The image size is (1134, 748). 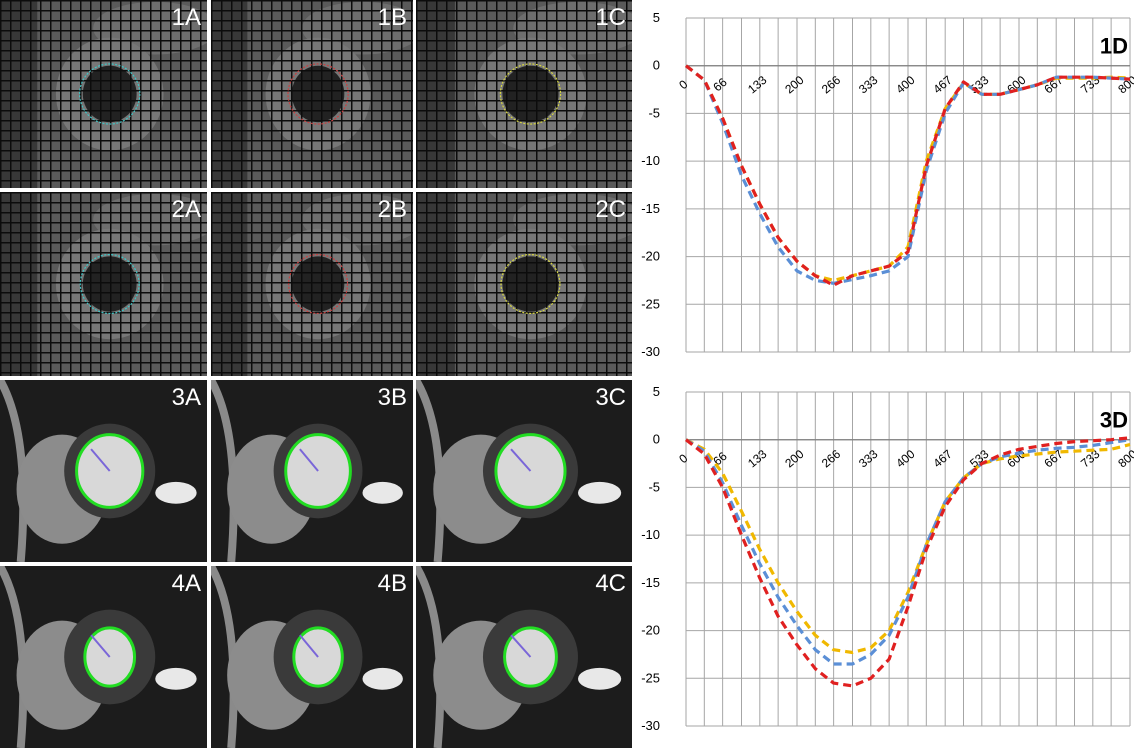 What do you see at coordinates (1114, 420) in the screenshot?
I see `chart-panel-label: 3D` at bounding box center [1114, 420].